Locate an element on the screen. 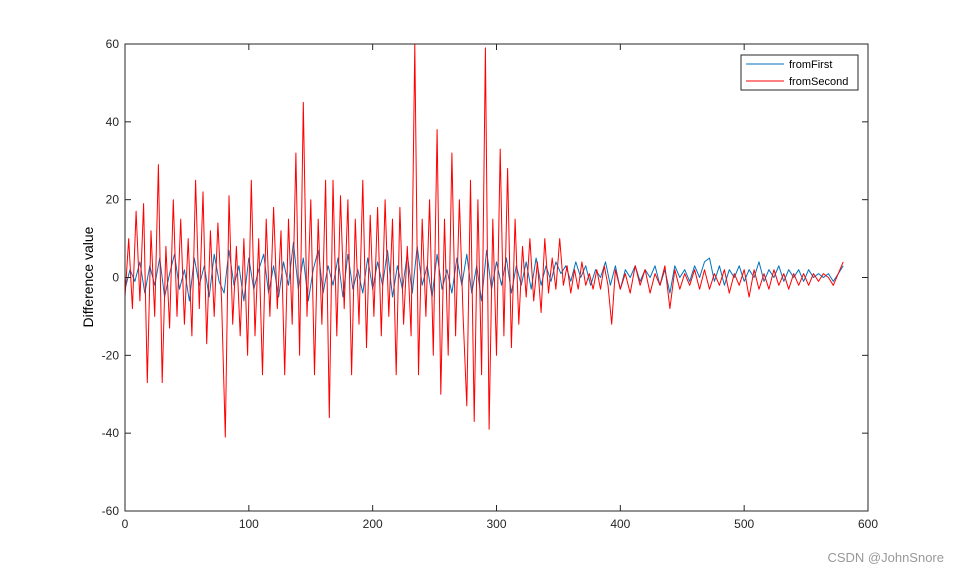 Image resolution: width=960 pixels, height=574 pixels. y-tick-label: -60 is located at coordinates (111, 511).